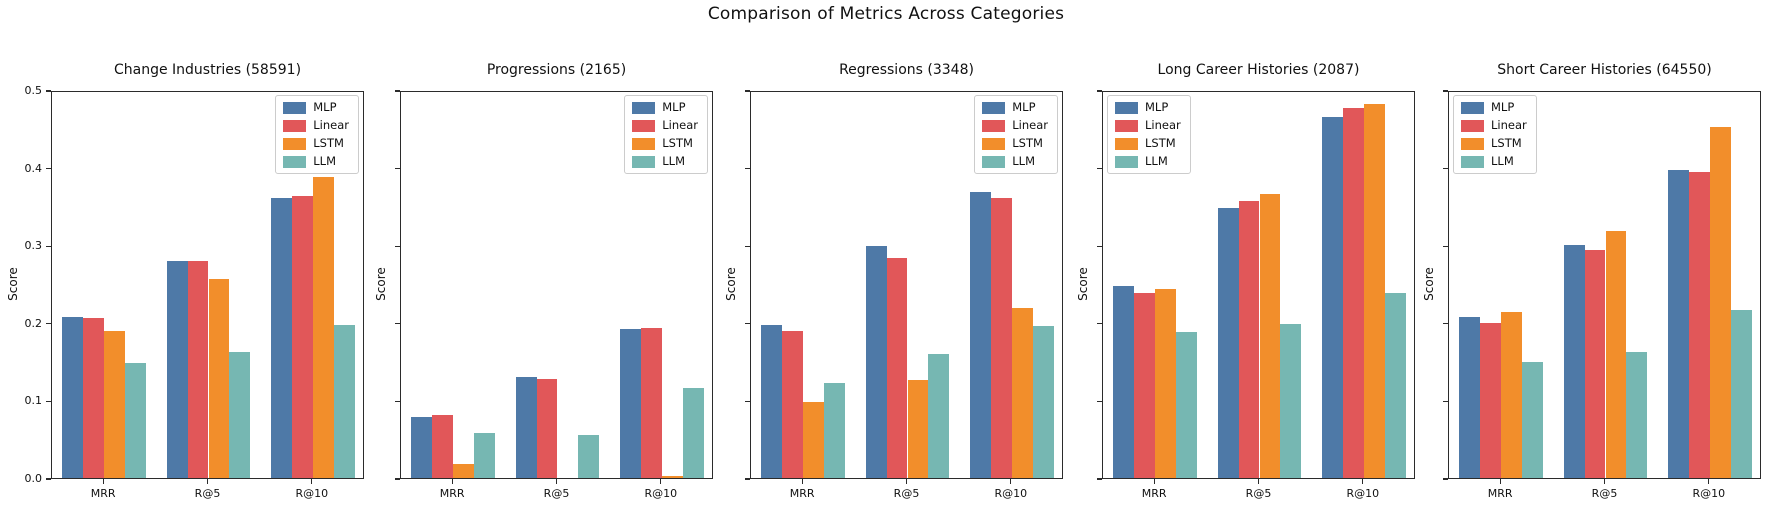  What do you see at coordinates (1015, 125) in the screenshot?
I see `legend-row-linear: Linear` at bounding box center [1015, 125].